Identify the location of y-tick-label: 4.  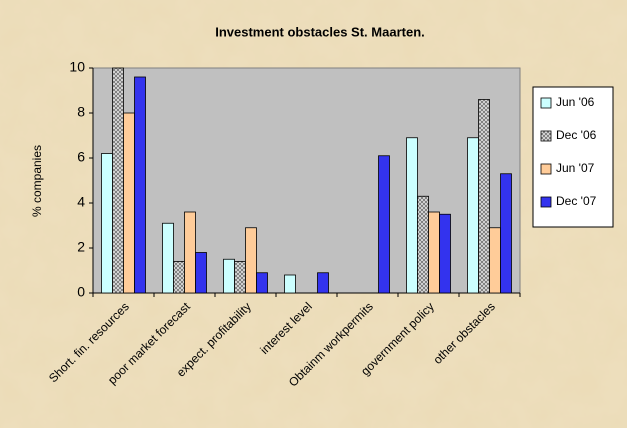
(81, 202).